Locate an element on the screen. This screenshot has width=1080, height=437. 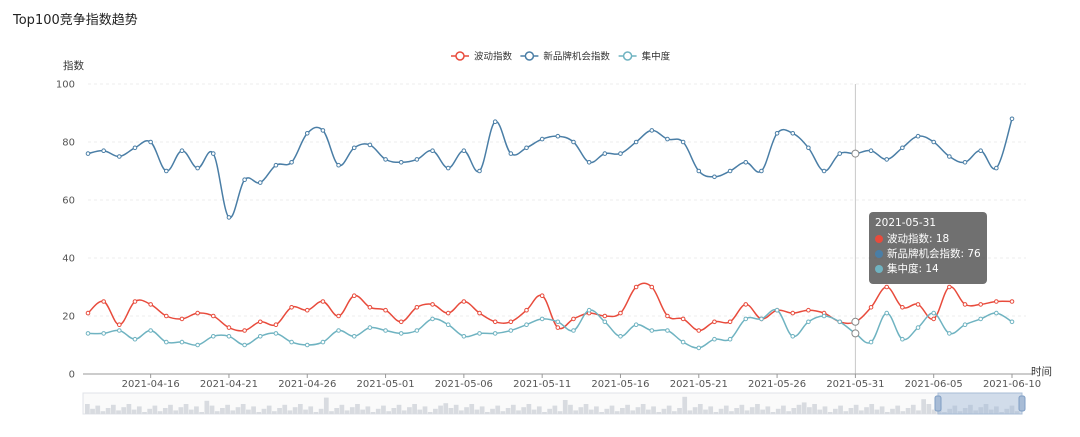
series-volatility is located at coordinates (550, 307).